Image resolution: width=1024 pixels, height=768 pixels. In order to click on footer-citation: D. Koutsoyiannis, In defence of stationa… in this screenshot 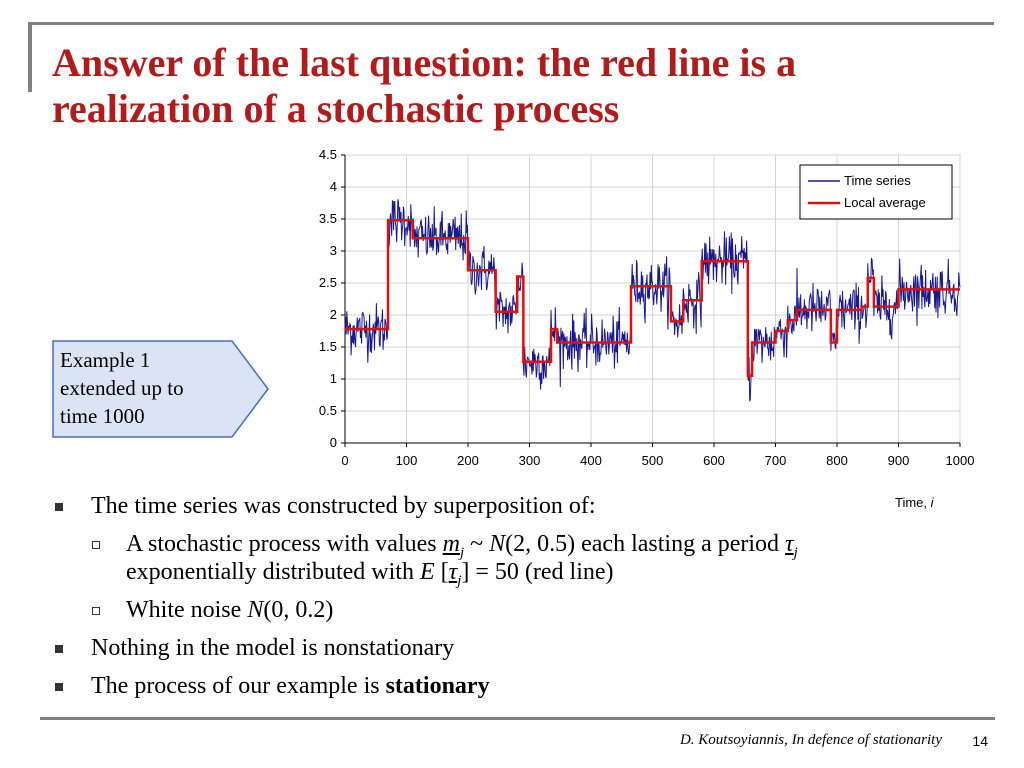, I will do `click(810, 740)`.